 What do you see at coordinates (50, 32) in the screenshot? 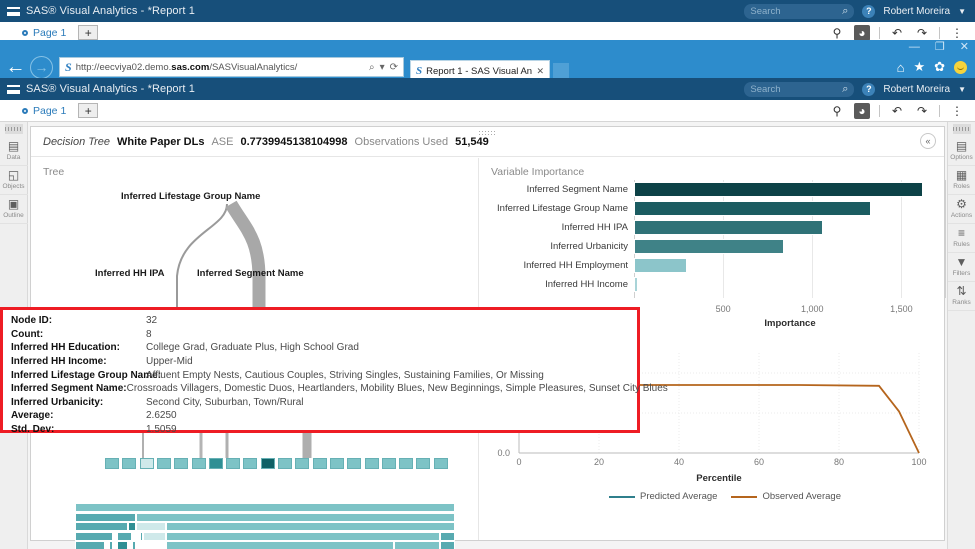
I see `tab-page-1: Page 1` at bounding box center [50, 32].